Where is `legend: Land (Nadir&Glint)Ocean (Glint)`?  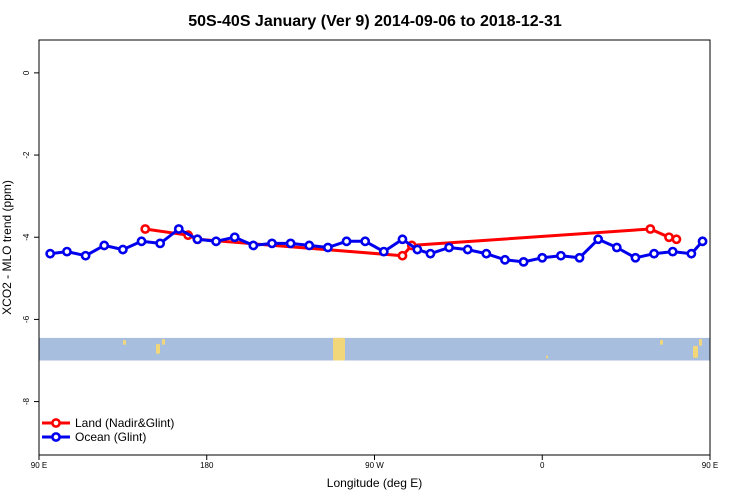 legend: Land (Nadir&Glint)Ocean (Glint) is located at coordinates (108, 430).